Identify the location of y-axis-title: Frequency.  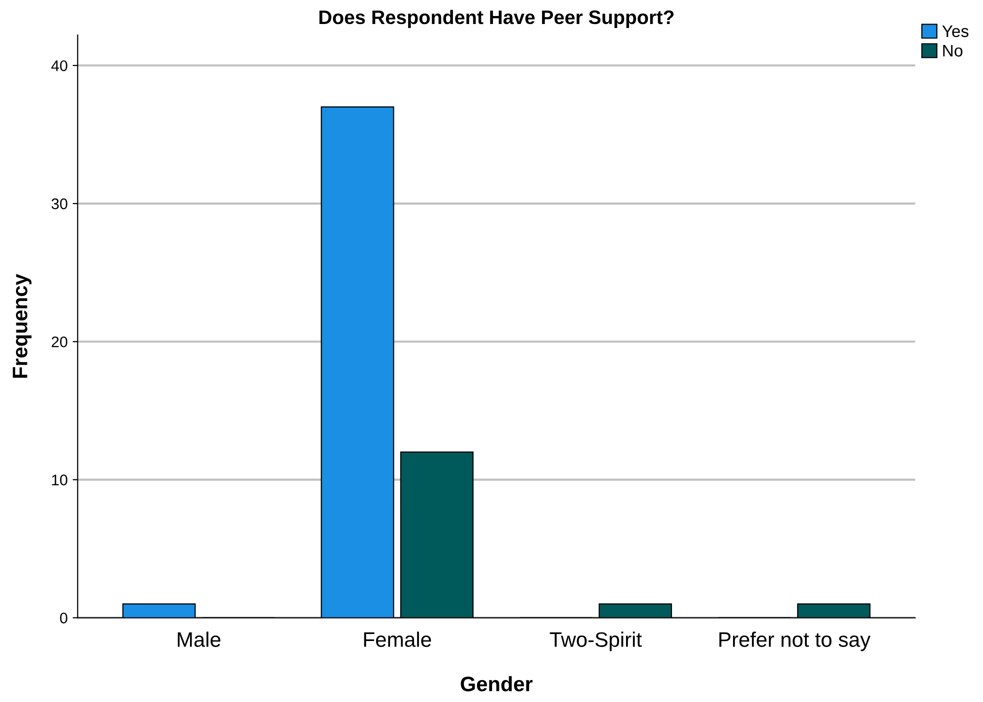
(22, 326).